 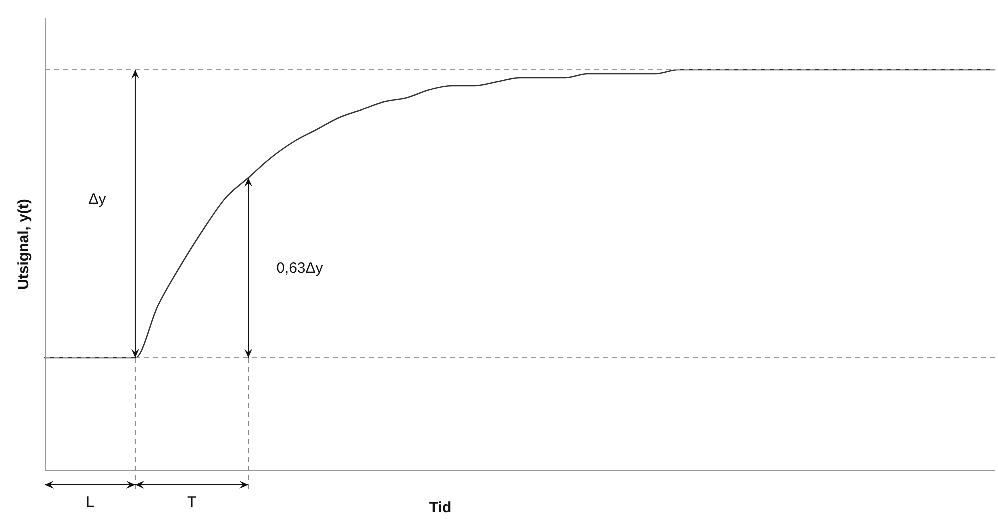 I want to click on x-axis-title: Tid, so click(x=440, y=508).